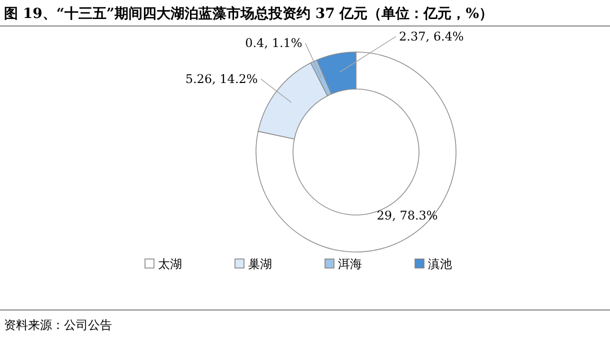 Image resolution: width=610 pixels, height=347 pixels. Describe the element at coordinates (350, 264) in the screenshot. I see `legend-label: 洱海` at that location.